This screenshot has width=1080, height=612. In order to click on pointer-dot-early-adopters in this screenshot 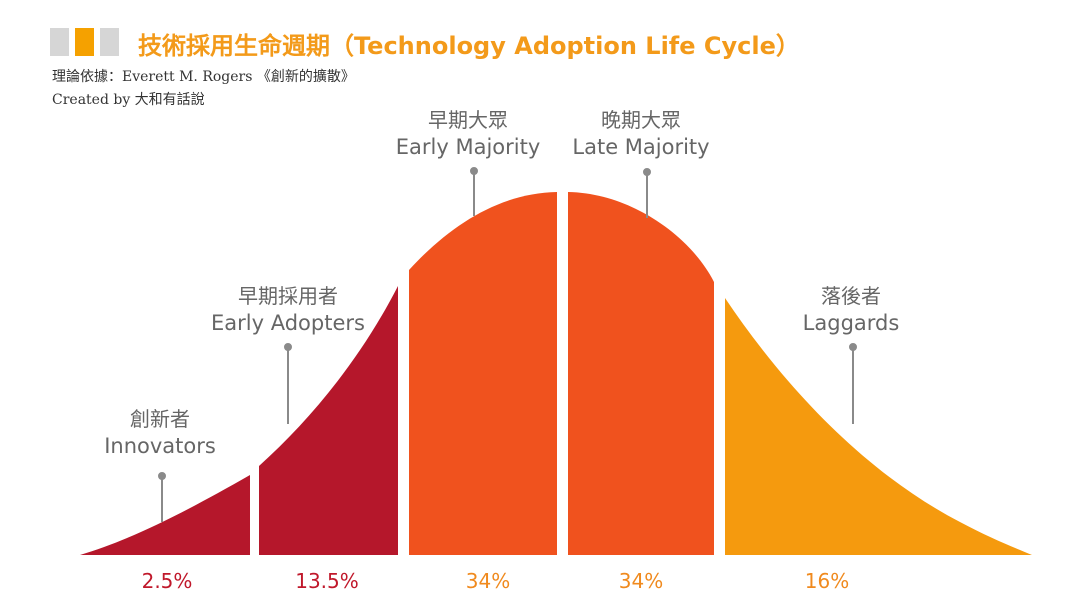, I will do `click(288, 347)`.